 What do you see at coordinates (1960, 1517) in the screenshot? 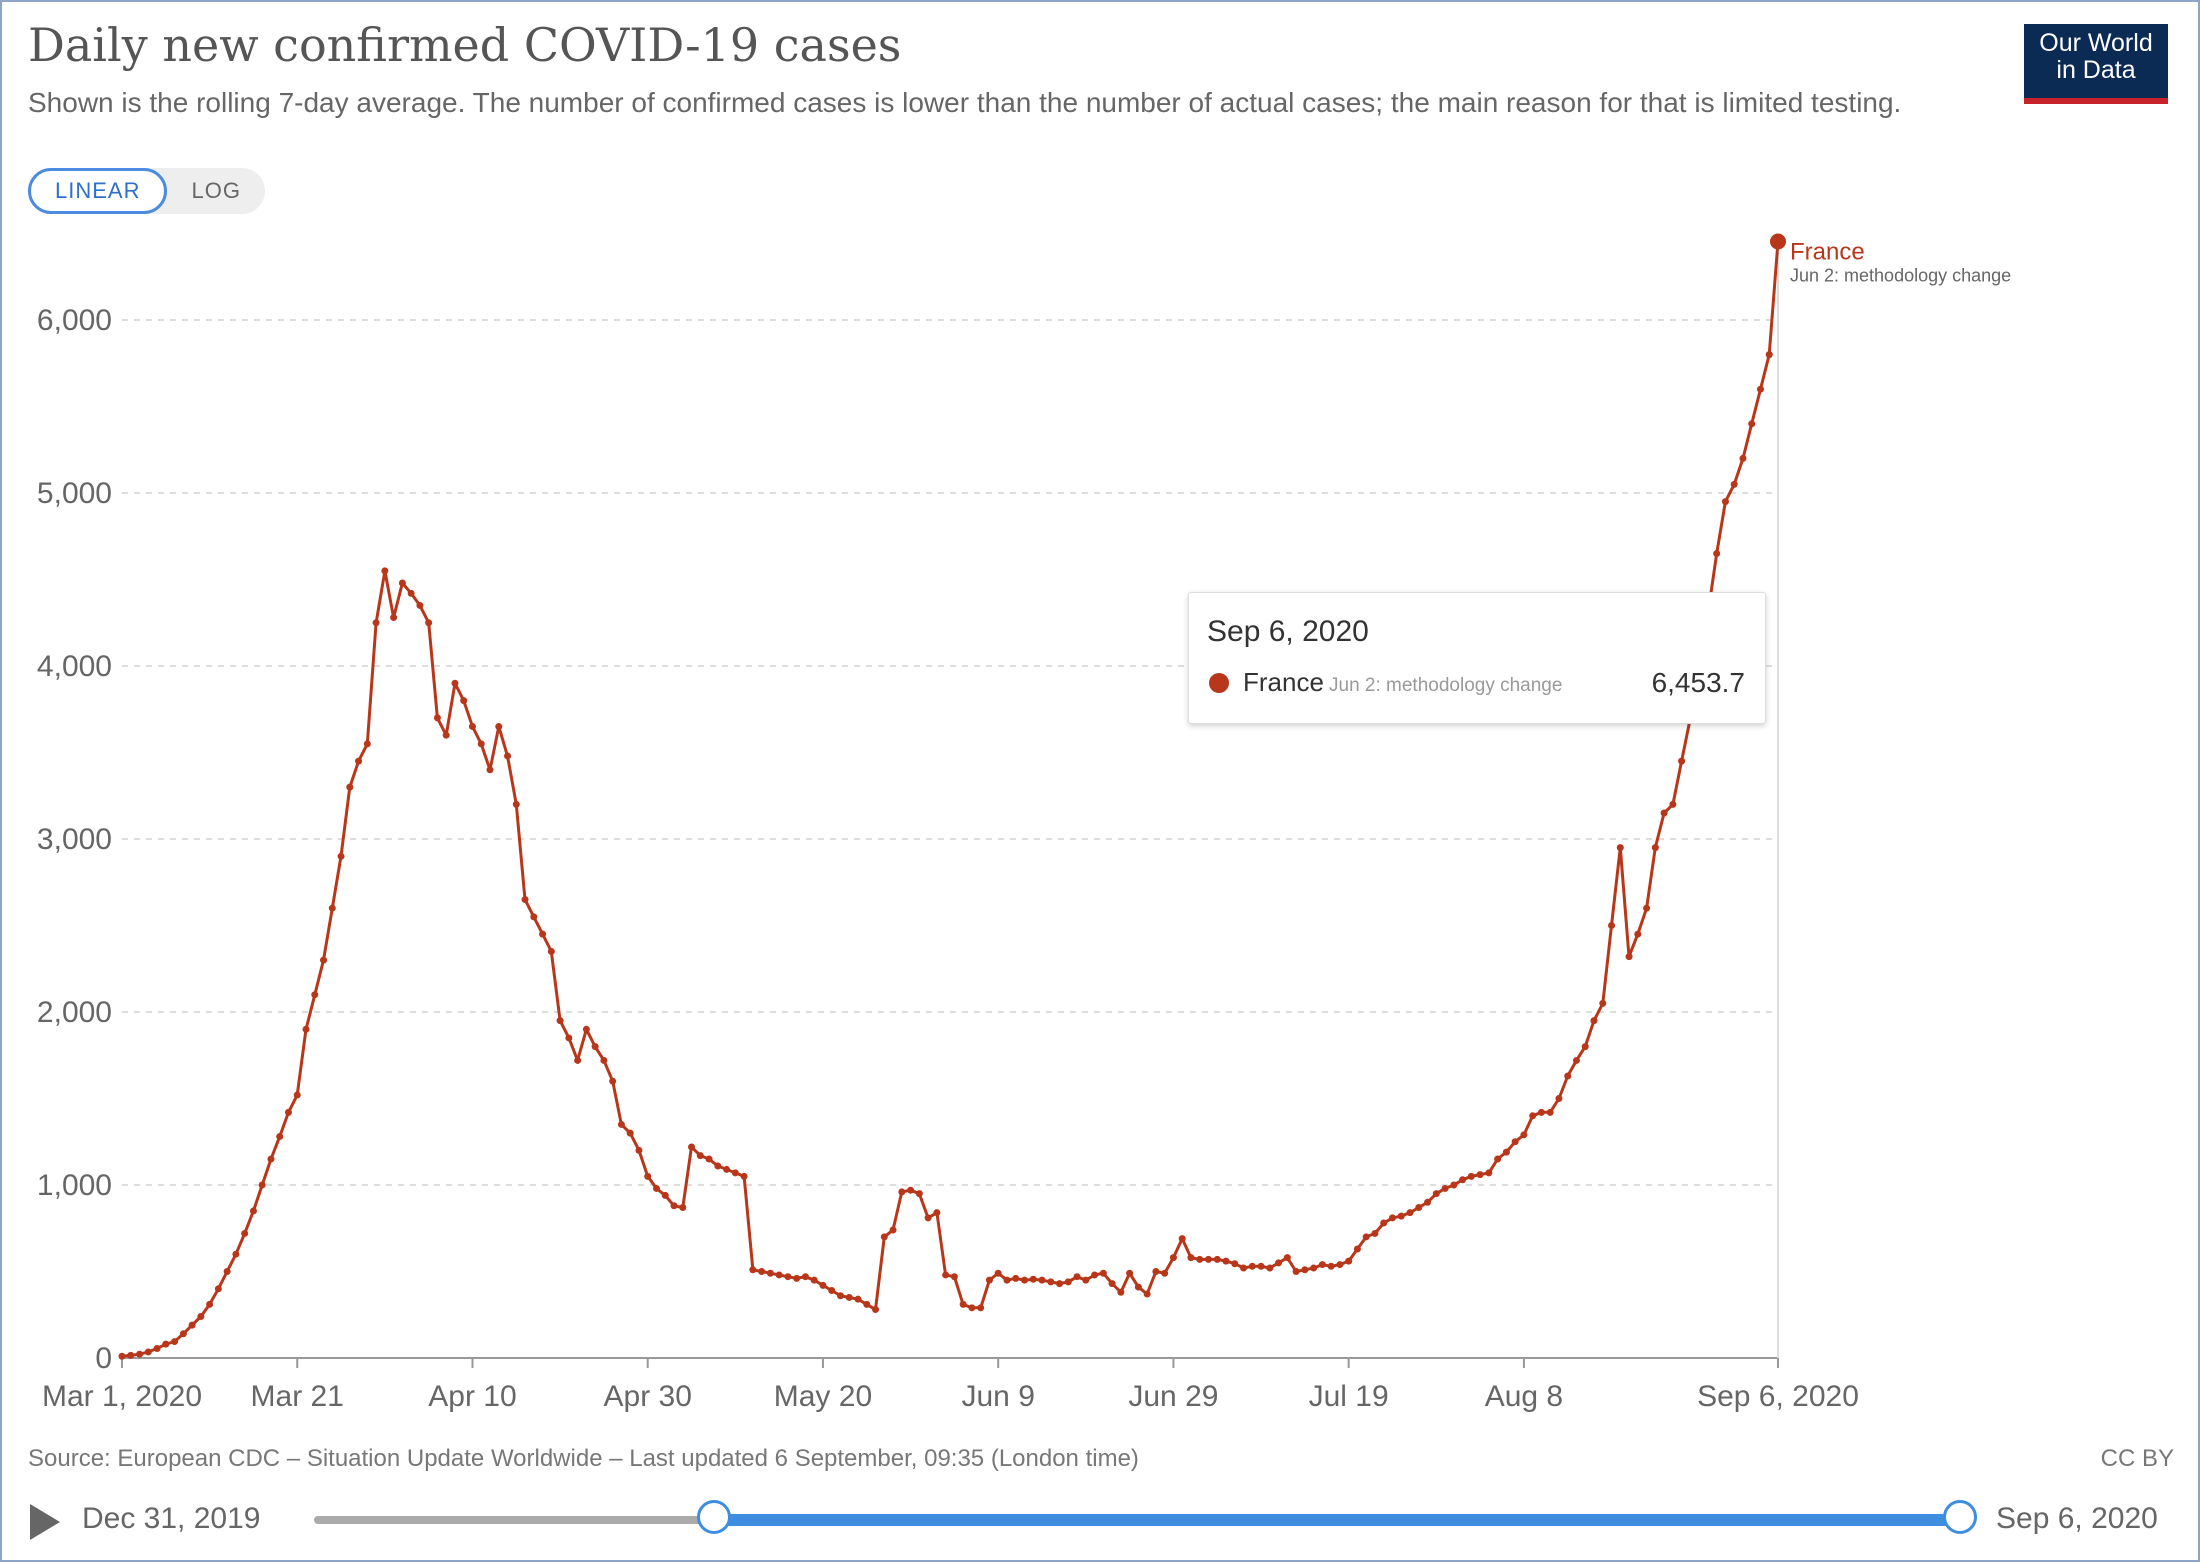
I see `timeline-end-handle` at bounding box center [1960, 1517].